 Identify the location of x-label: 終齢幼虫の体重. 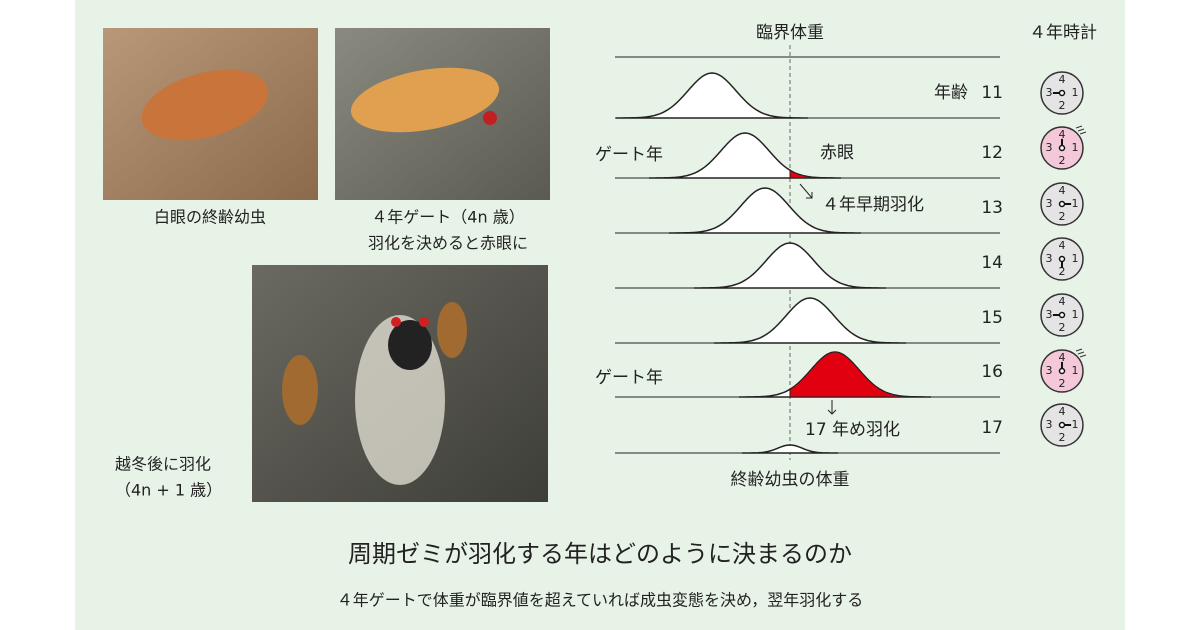
(790, 480).